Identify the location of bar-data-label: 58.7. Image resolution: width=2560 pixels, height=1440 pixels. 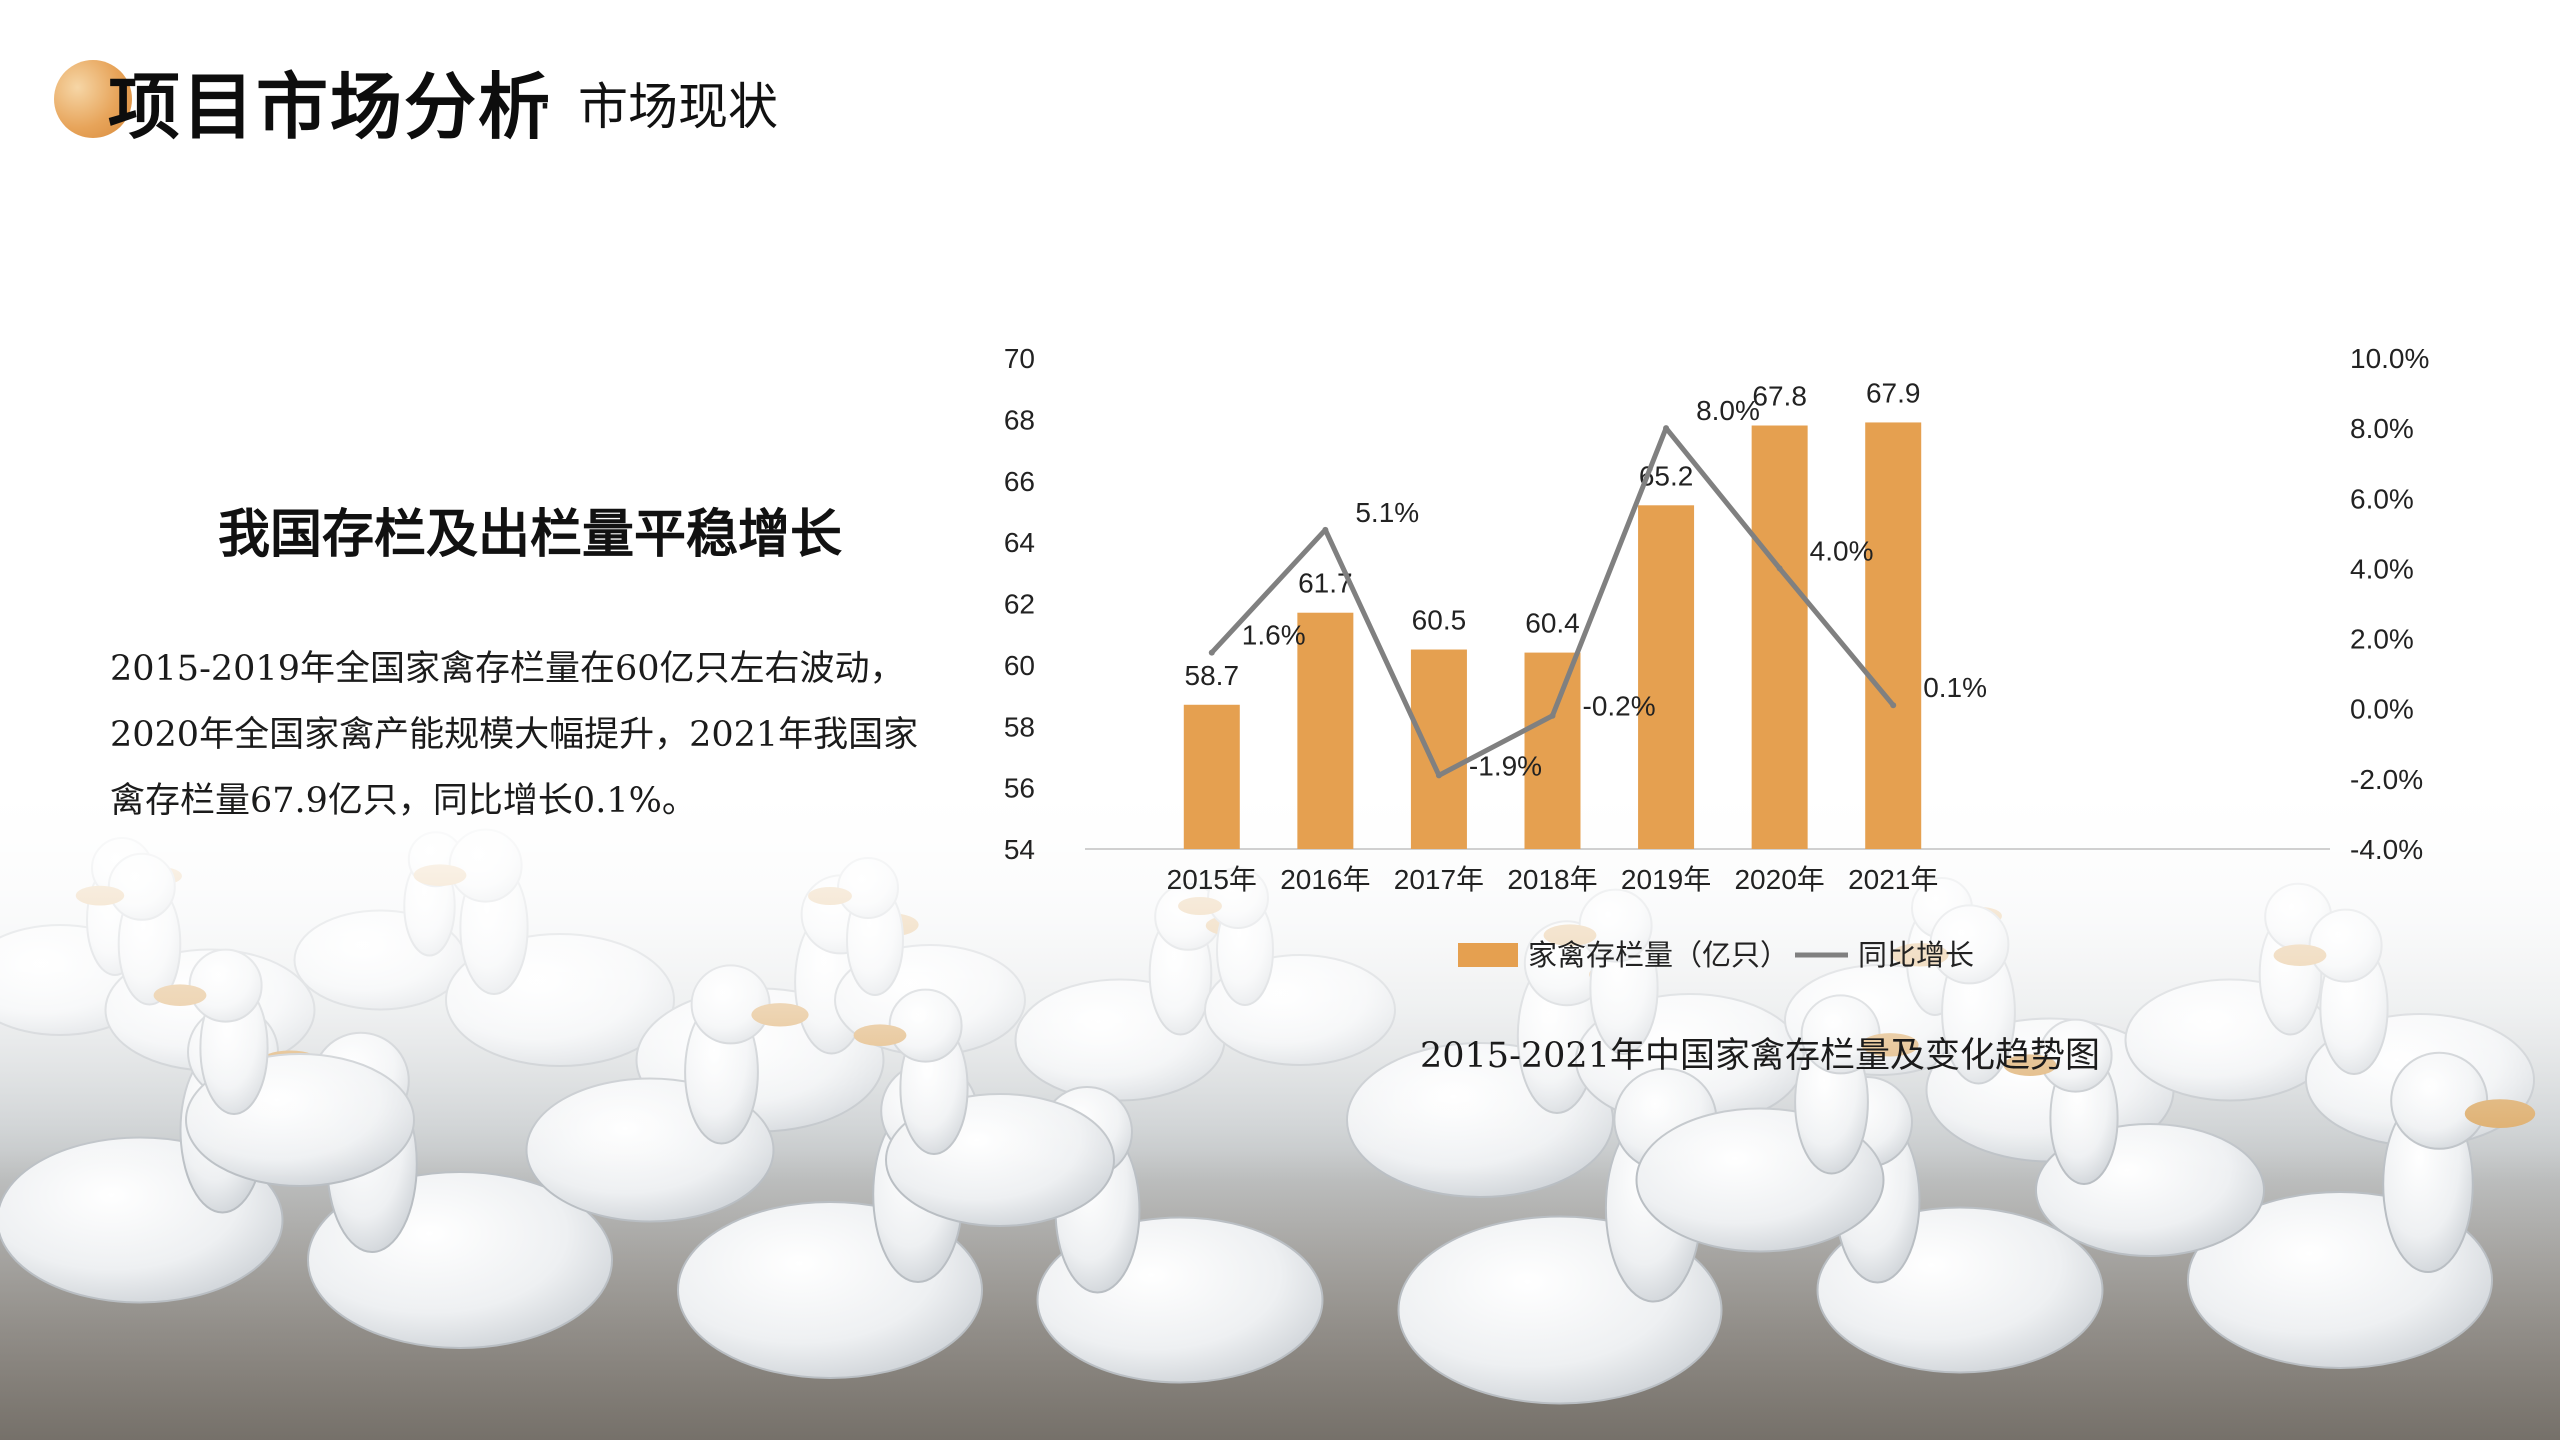
(1212, 675).